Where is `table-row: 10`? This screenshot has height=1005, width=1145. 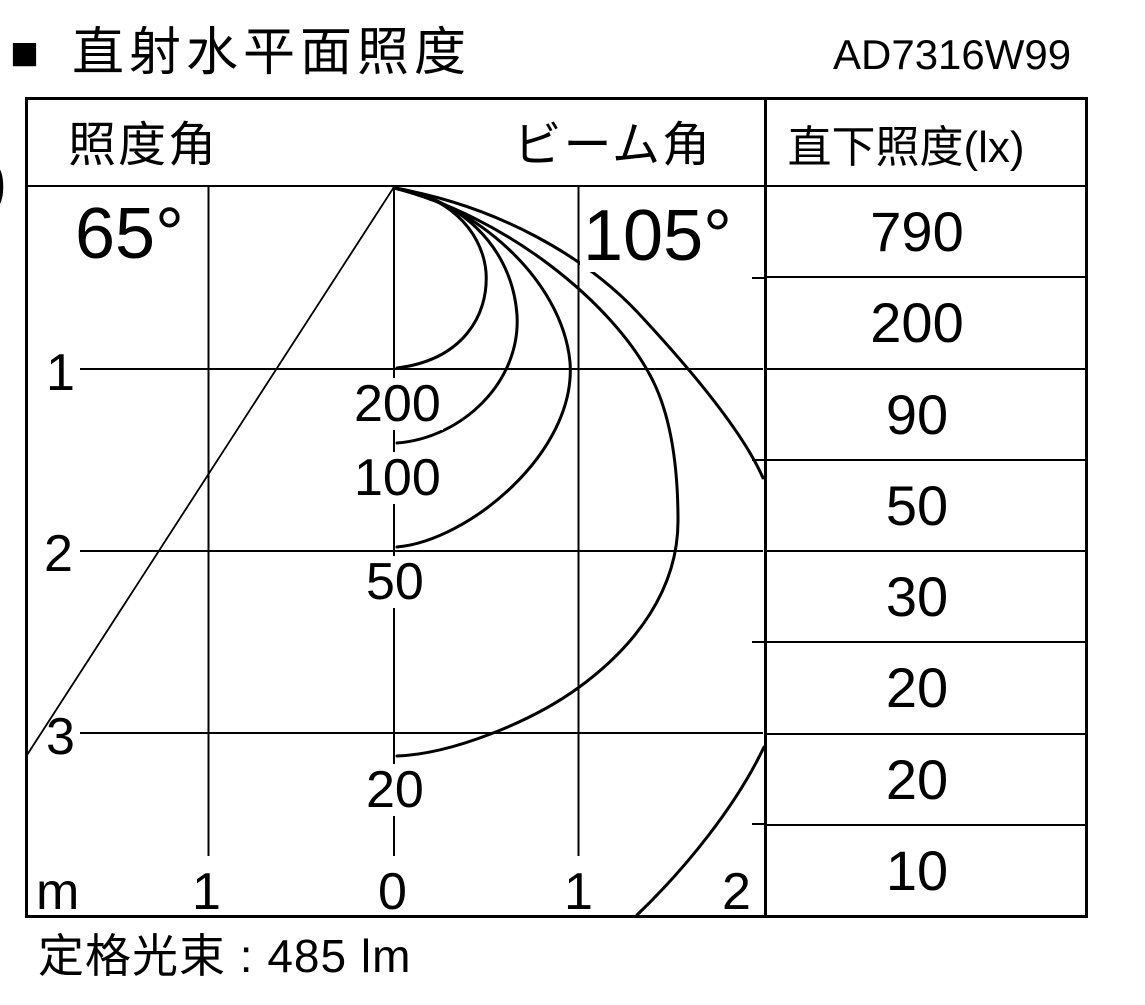 table-row: 10 is located at coordinates (926, 869).